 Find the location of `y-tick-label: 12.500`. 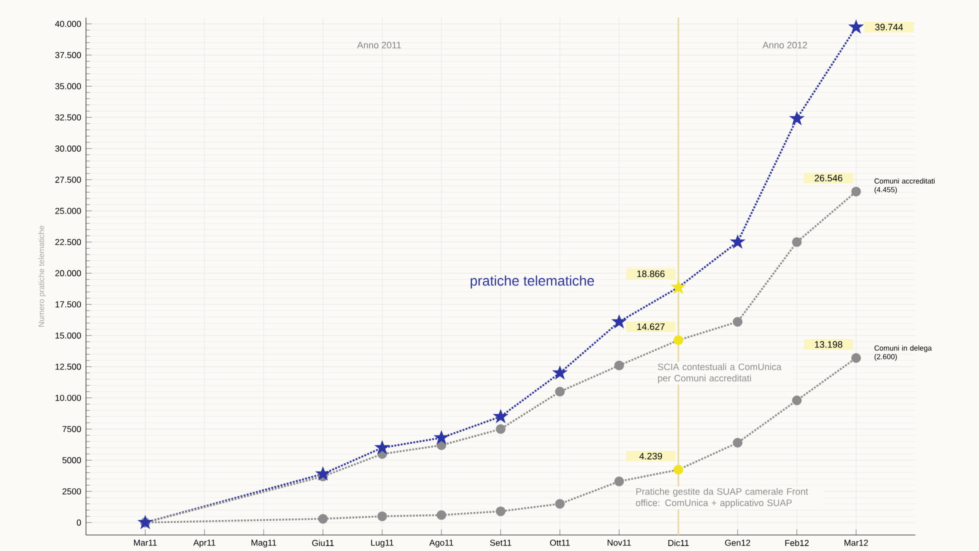

y-tick-label: 12.500 is located at coordinates (68, 367).